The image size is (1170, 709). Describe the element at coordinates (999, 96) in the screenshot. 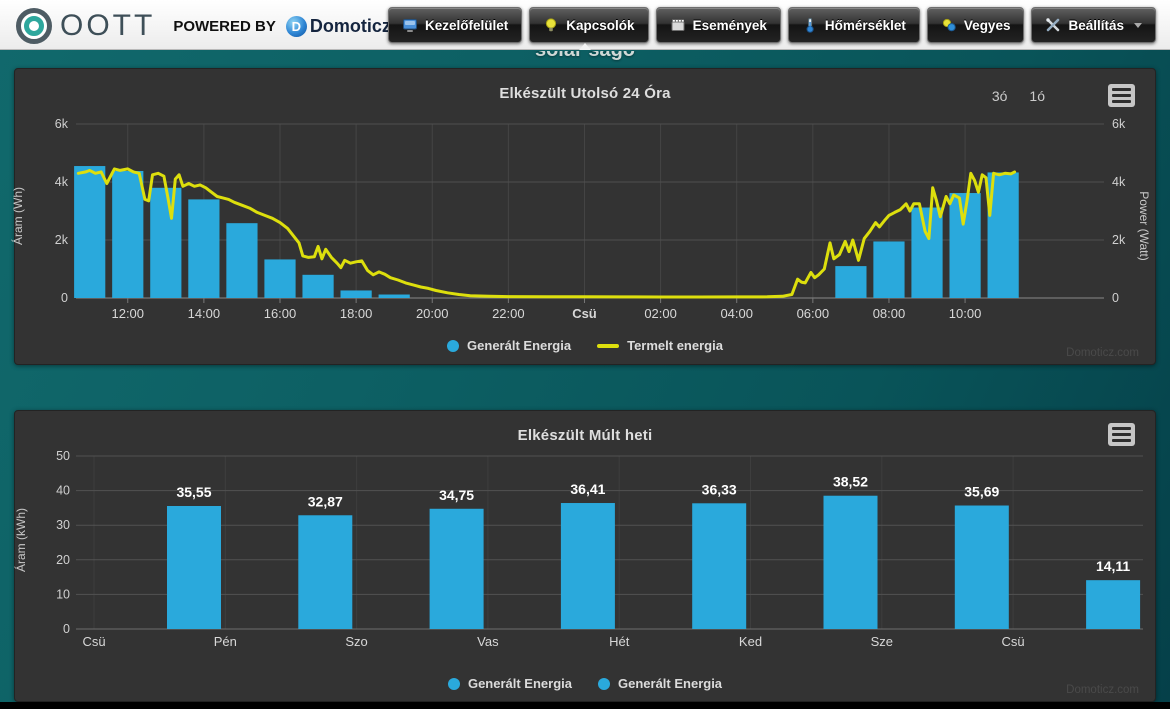

I see `range-3h-button: 3ó` at that location.